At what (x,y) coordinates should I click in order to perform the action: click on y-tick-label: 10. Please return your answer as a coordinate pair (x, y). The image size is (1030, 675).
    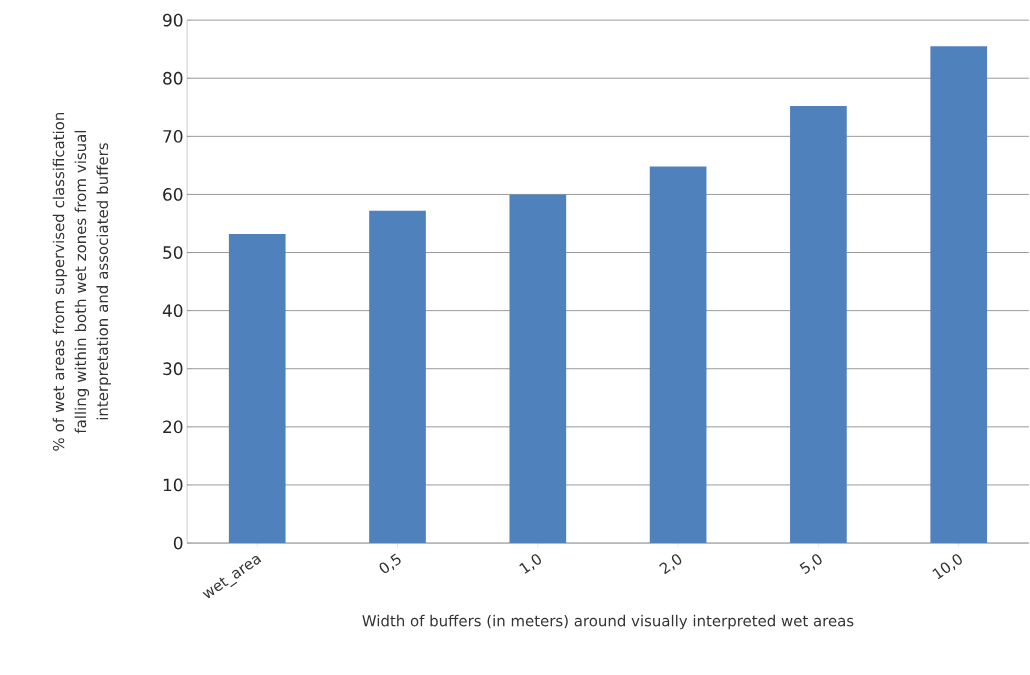
    Looking at the image, I should click on (173, 485).